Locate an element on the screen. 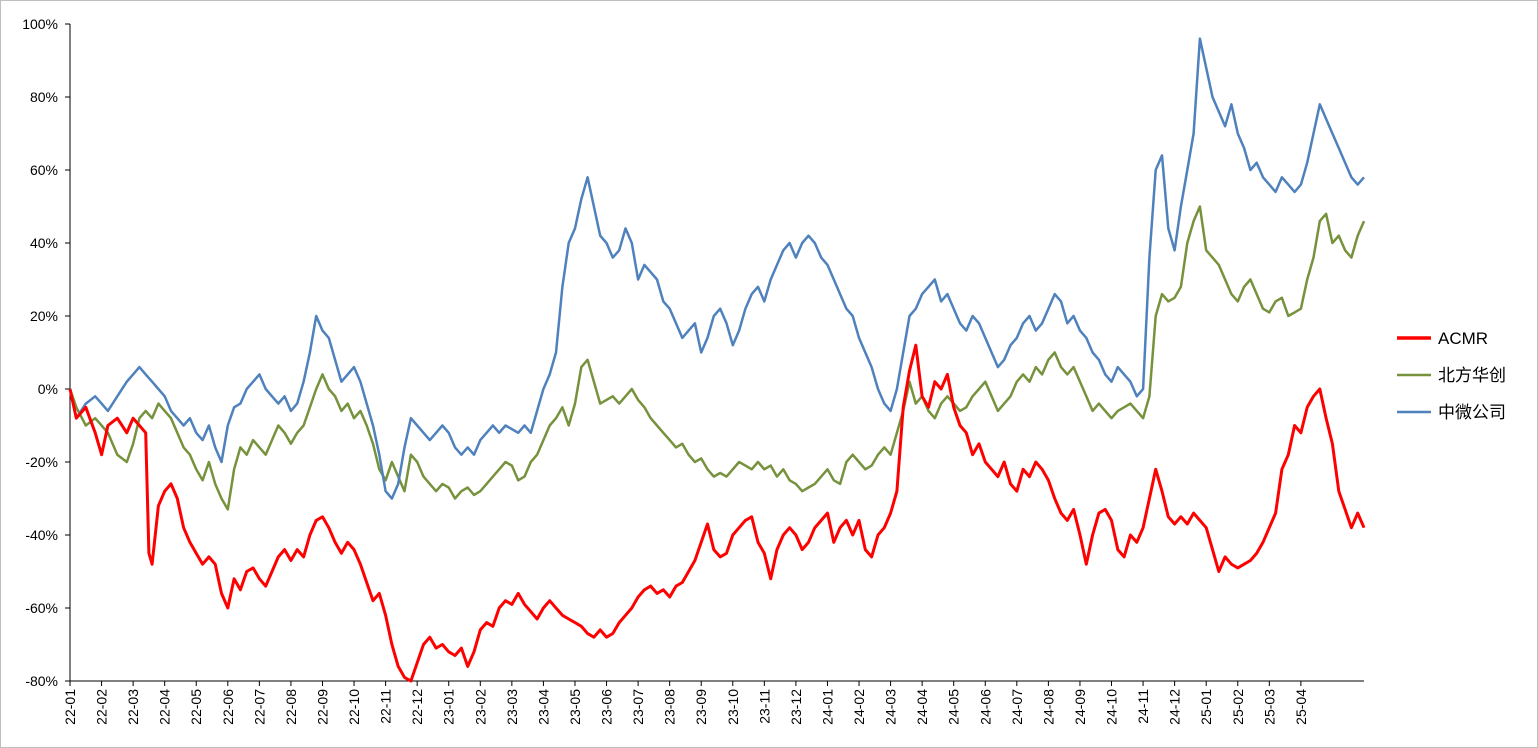 The image size is (1538, 748). y-tick-label: 60% is located at coordinates (44, 170).